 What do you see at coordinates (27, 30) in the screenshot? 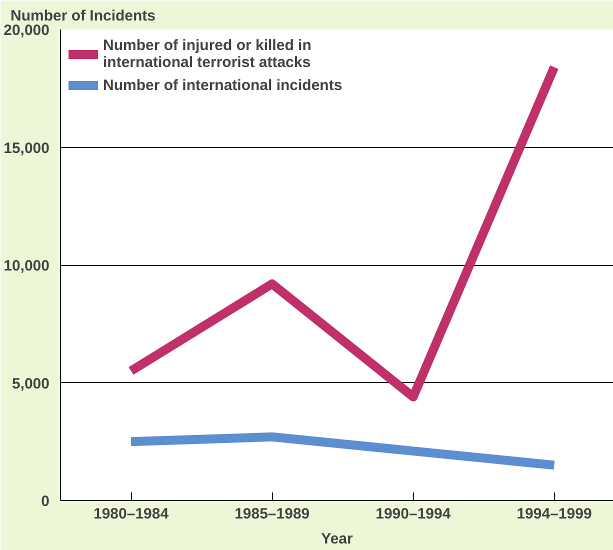
I see `y-tick-label: 20,000` at bounding box center [27, 30].